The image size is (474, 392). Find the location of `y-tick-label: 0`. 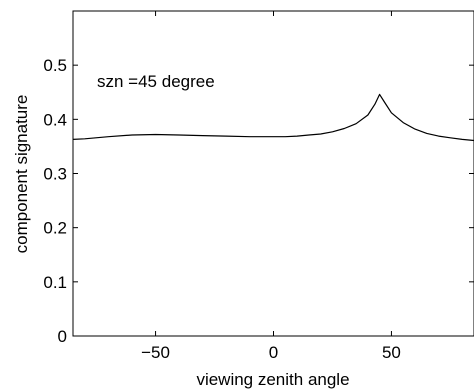

y-tick-label: 0 is located at coordinates (62, 336).